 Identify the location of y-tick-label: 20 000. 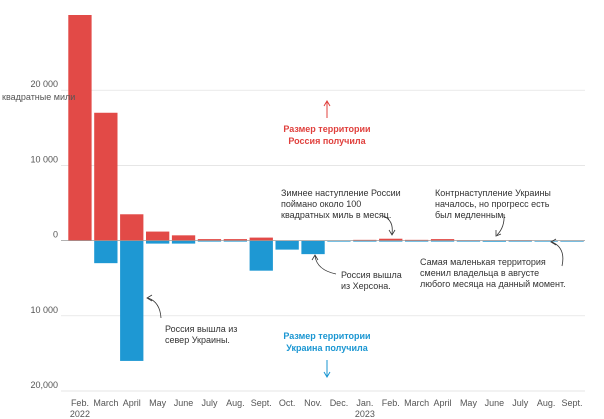
(44, 84).